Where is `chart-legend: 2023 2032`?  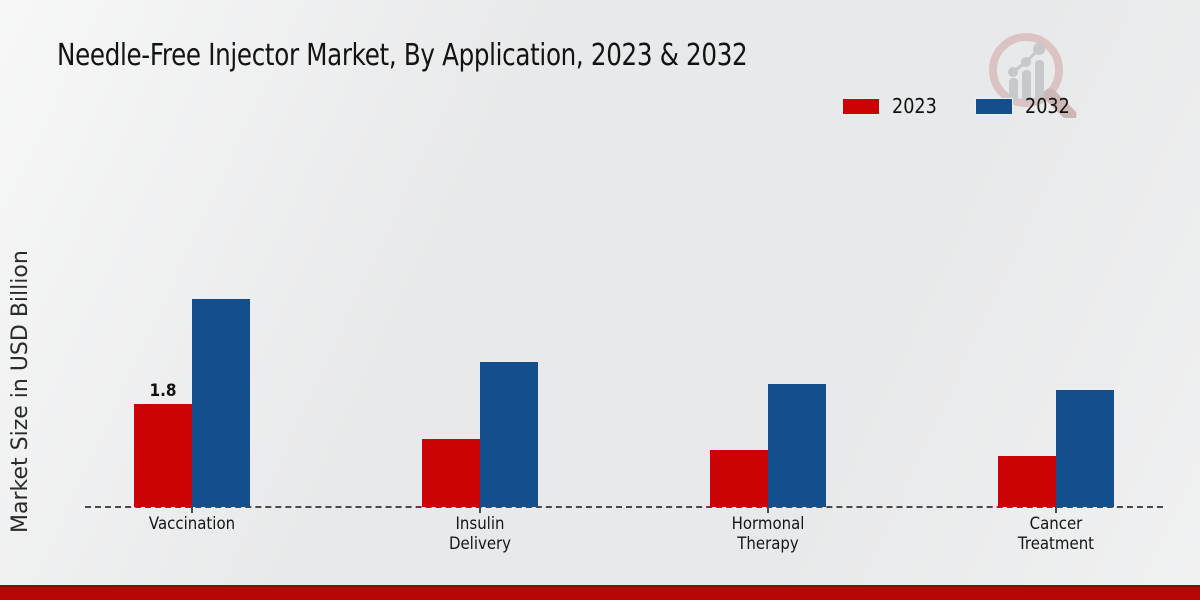 chart-legend: 2023 2032 is located at coordinates (959, 106).